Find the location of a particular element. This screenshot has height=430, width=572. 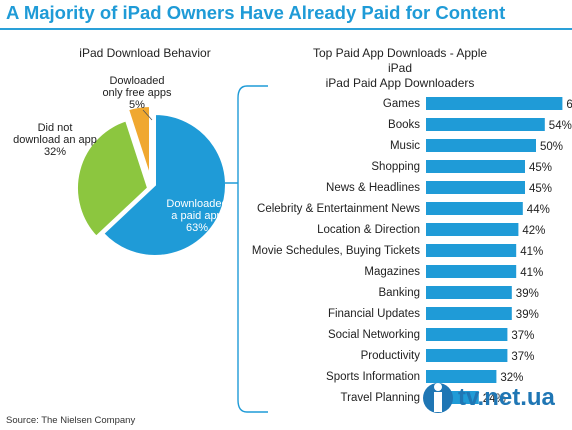

bar-category-label: Games is located at coordinates (401, 104).